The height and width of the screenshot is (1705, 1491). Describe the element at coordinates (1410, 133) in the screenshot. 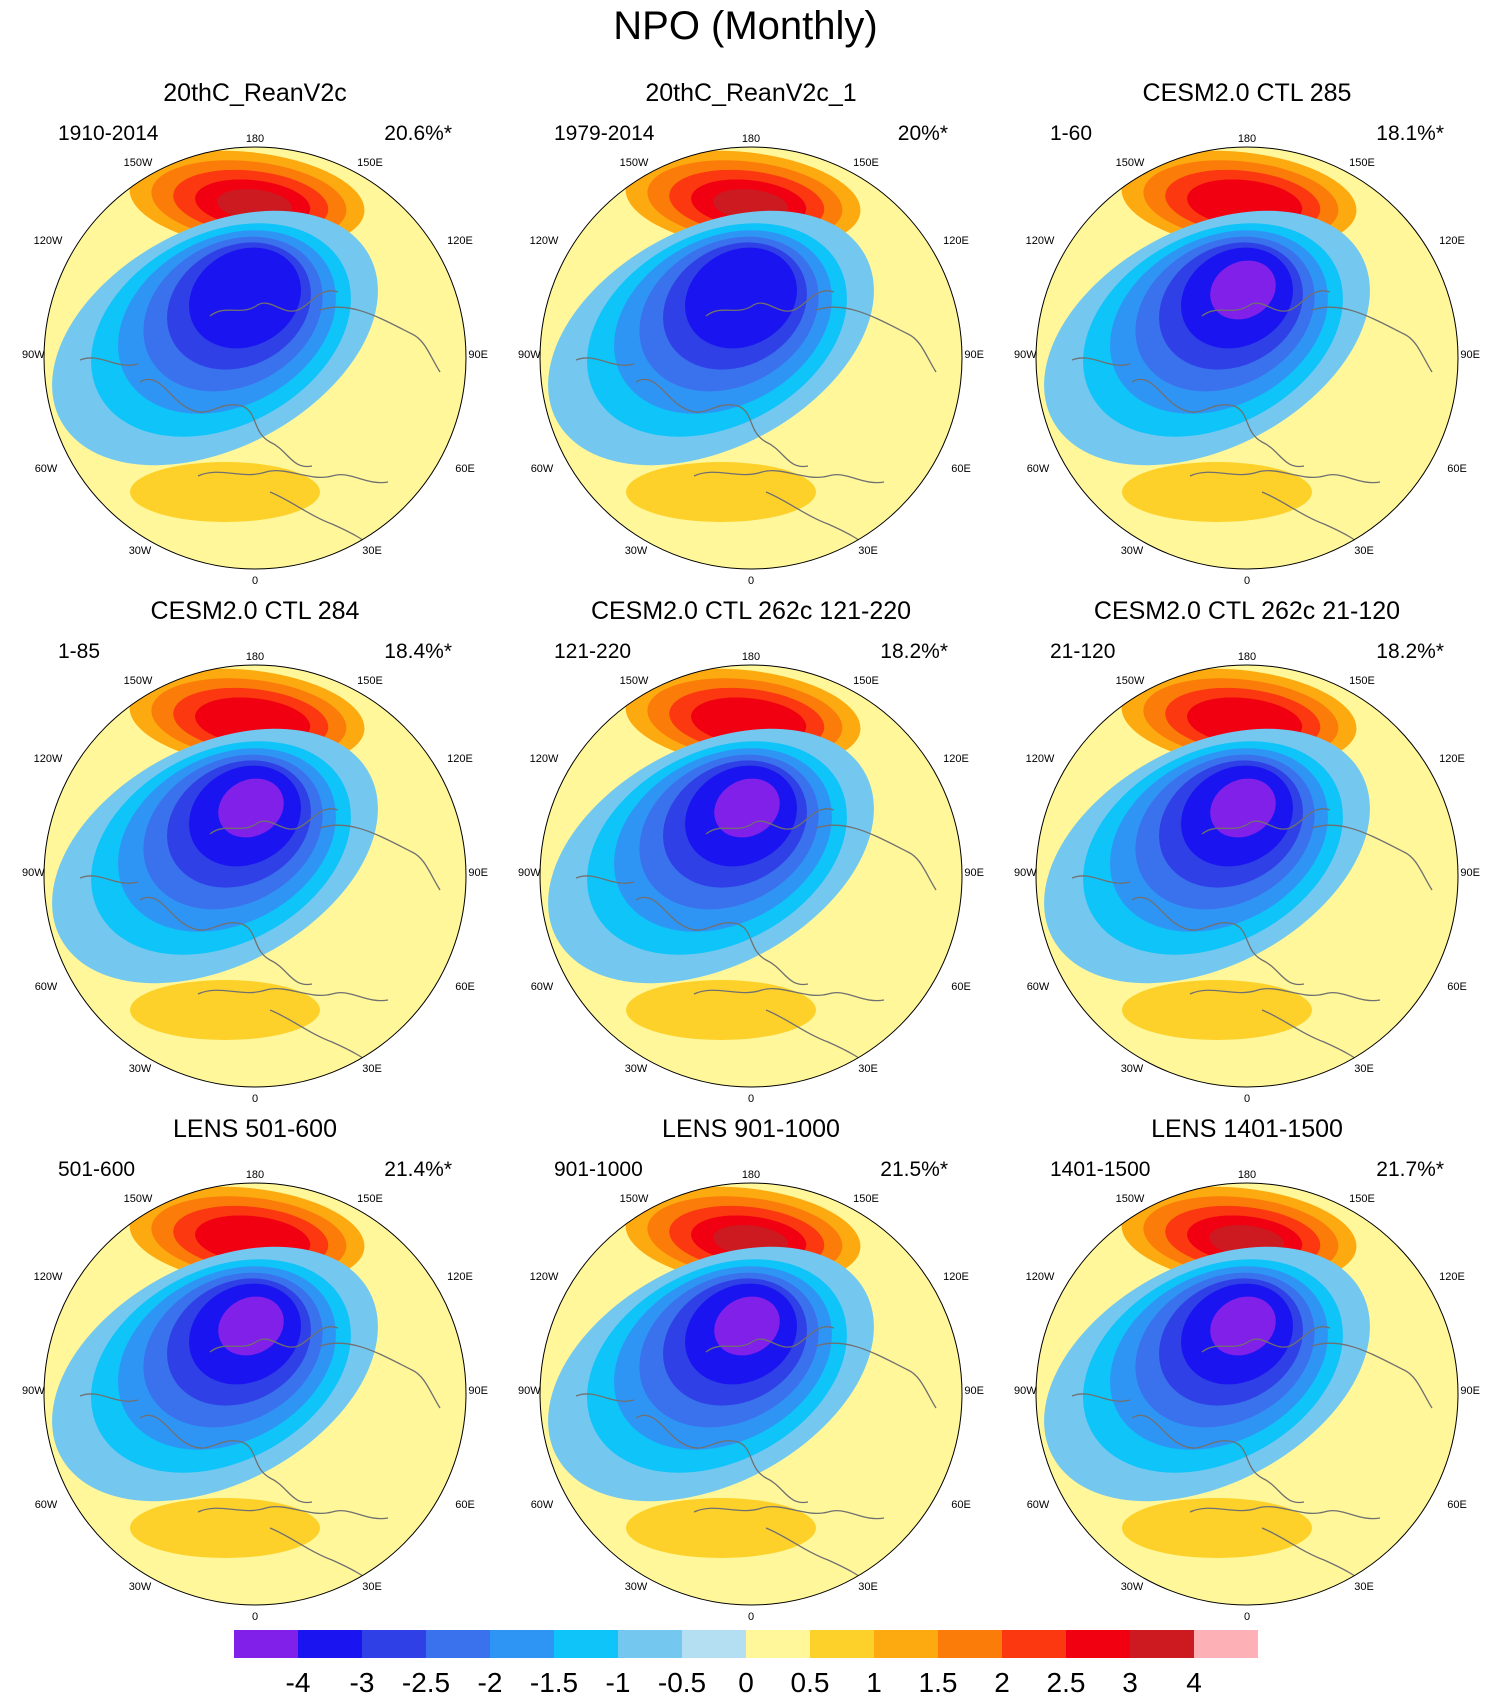

I see `panel-variance-explained: 18.1%*` at that location.